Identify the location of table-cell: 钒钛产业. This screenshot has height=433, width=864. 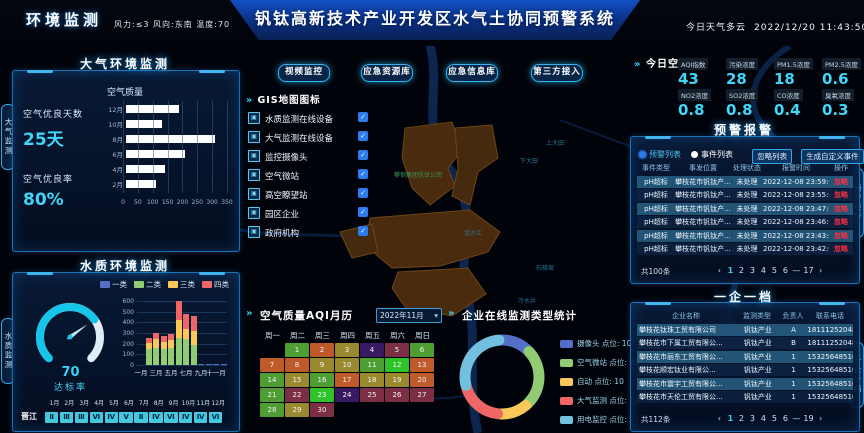
(757, 329).